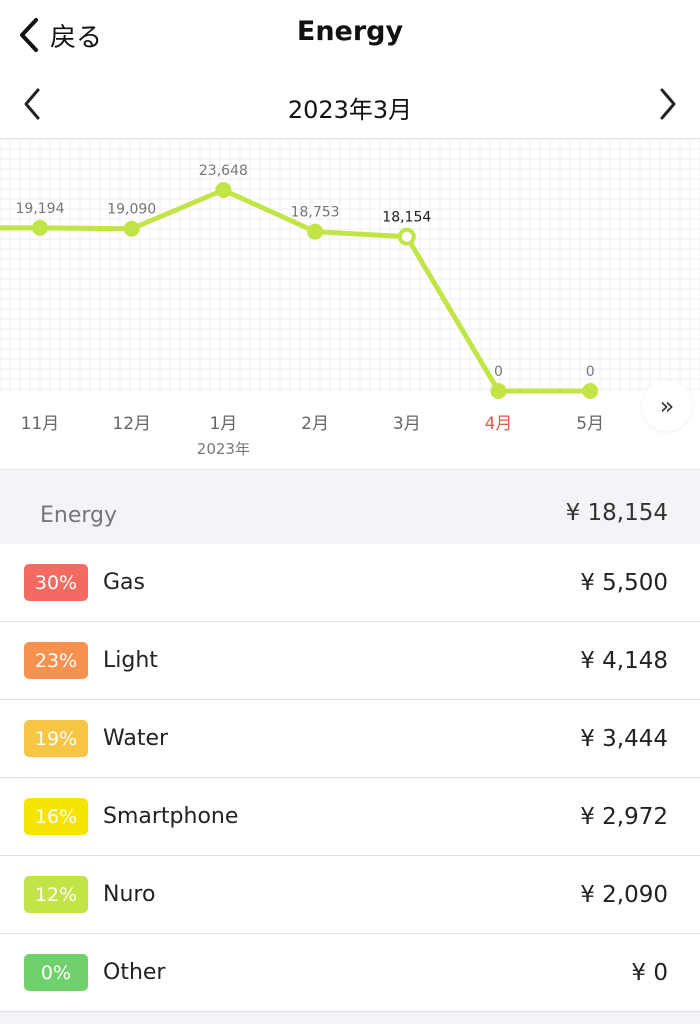  Describe the element at coordinates (616, 513) in the screenshot. I see `summary-amount: ¥ 18,154` at that location.